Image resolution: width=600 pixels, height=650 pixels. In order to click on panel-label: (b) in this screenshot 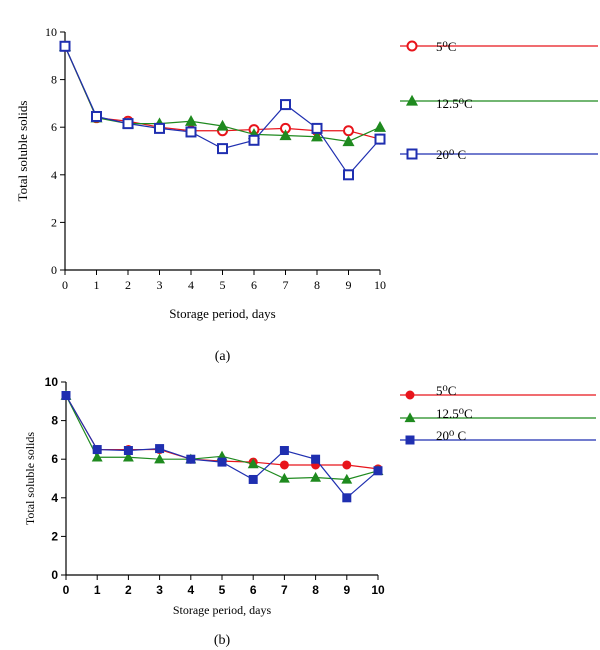, I will do `click(222, 640)`.